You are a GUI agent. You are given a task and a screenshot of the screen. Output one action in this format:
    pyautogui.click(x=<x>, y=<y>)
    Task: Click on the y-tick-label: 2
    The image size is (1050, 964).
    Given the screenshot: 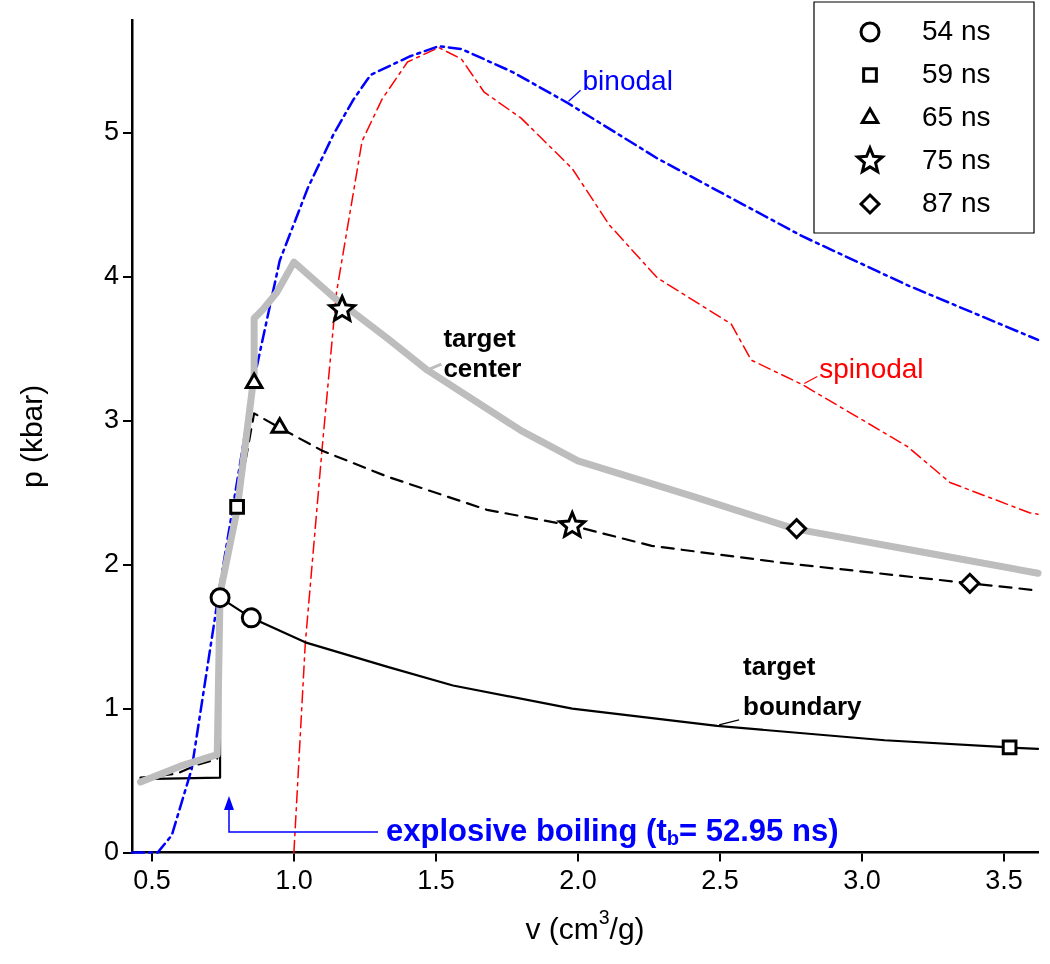 What is the action you would take?
    pyautogui.click(x=111, y=563)
    